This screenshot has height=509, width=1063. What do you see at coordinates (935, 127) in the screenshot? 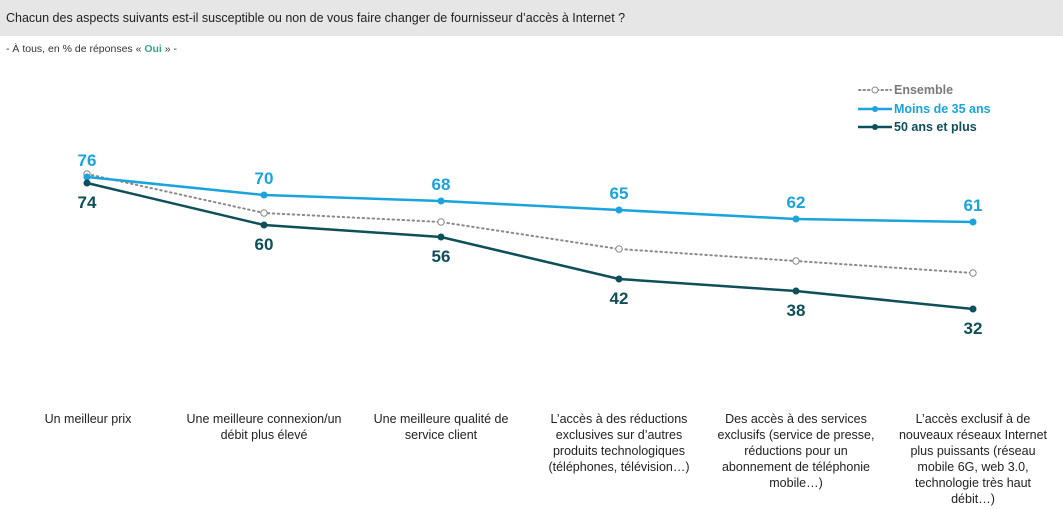
I see `legend-label-plus50: 50 ans et plus` at bounding box center [935, 127].